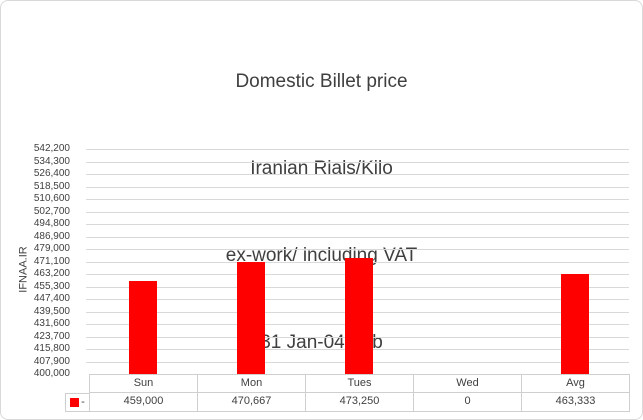  What do you see at coordinates (75, 402) in the screenshot?
I see `series-color-swatch` at bounding box center [75, 402].